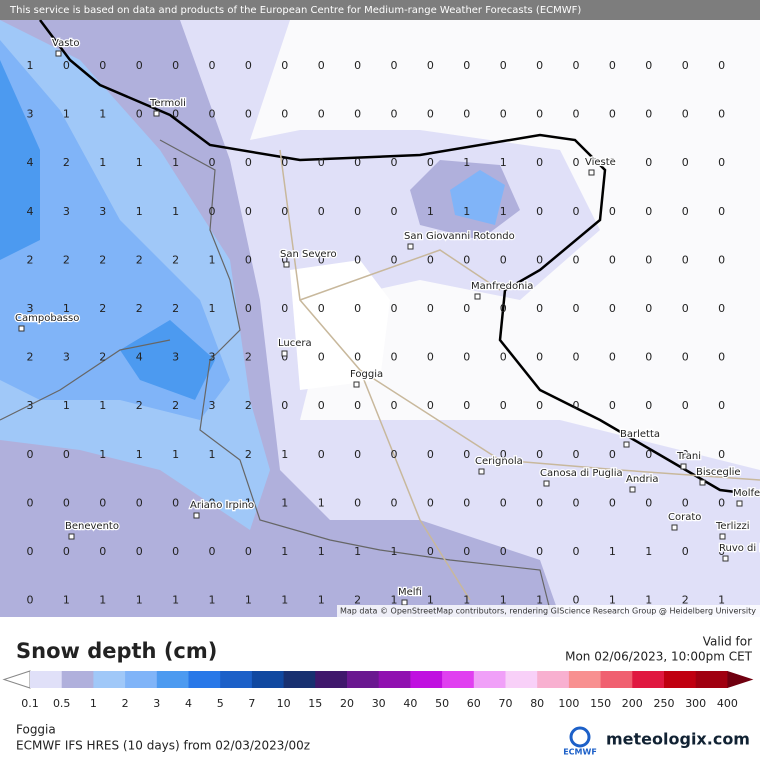 The height and width of the screenshot is (764, 760). I want to click on legend-label: 5, so click(220, 703).